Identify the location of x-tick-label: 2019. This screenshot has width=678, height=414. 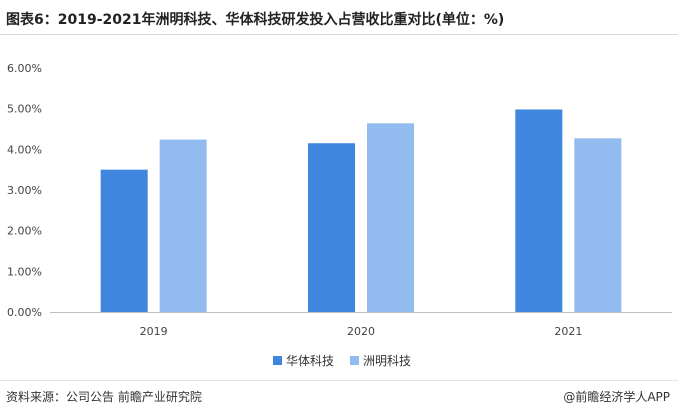
(154, 331).